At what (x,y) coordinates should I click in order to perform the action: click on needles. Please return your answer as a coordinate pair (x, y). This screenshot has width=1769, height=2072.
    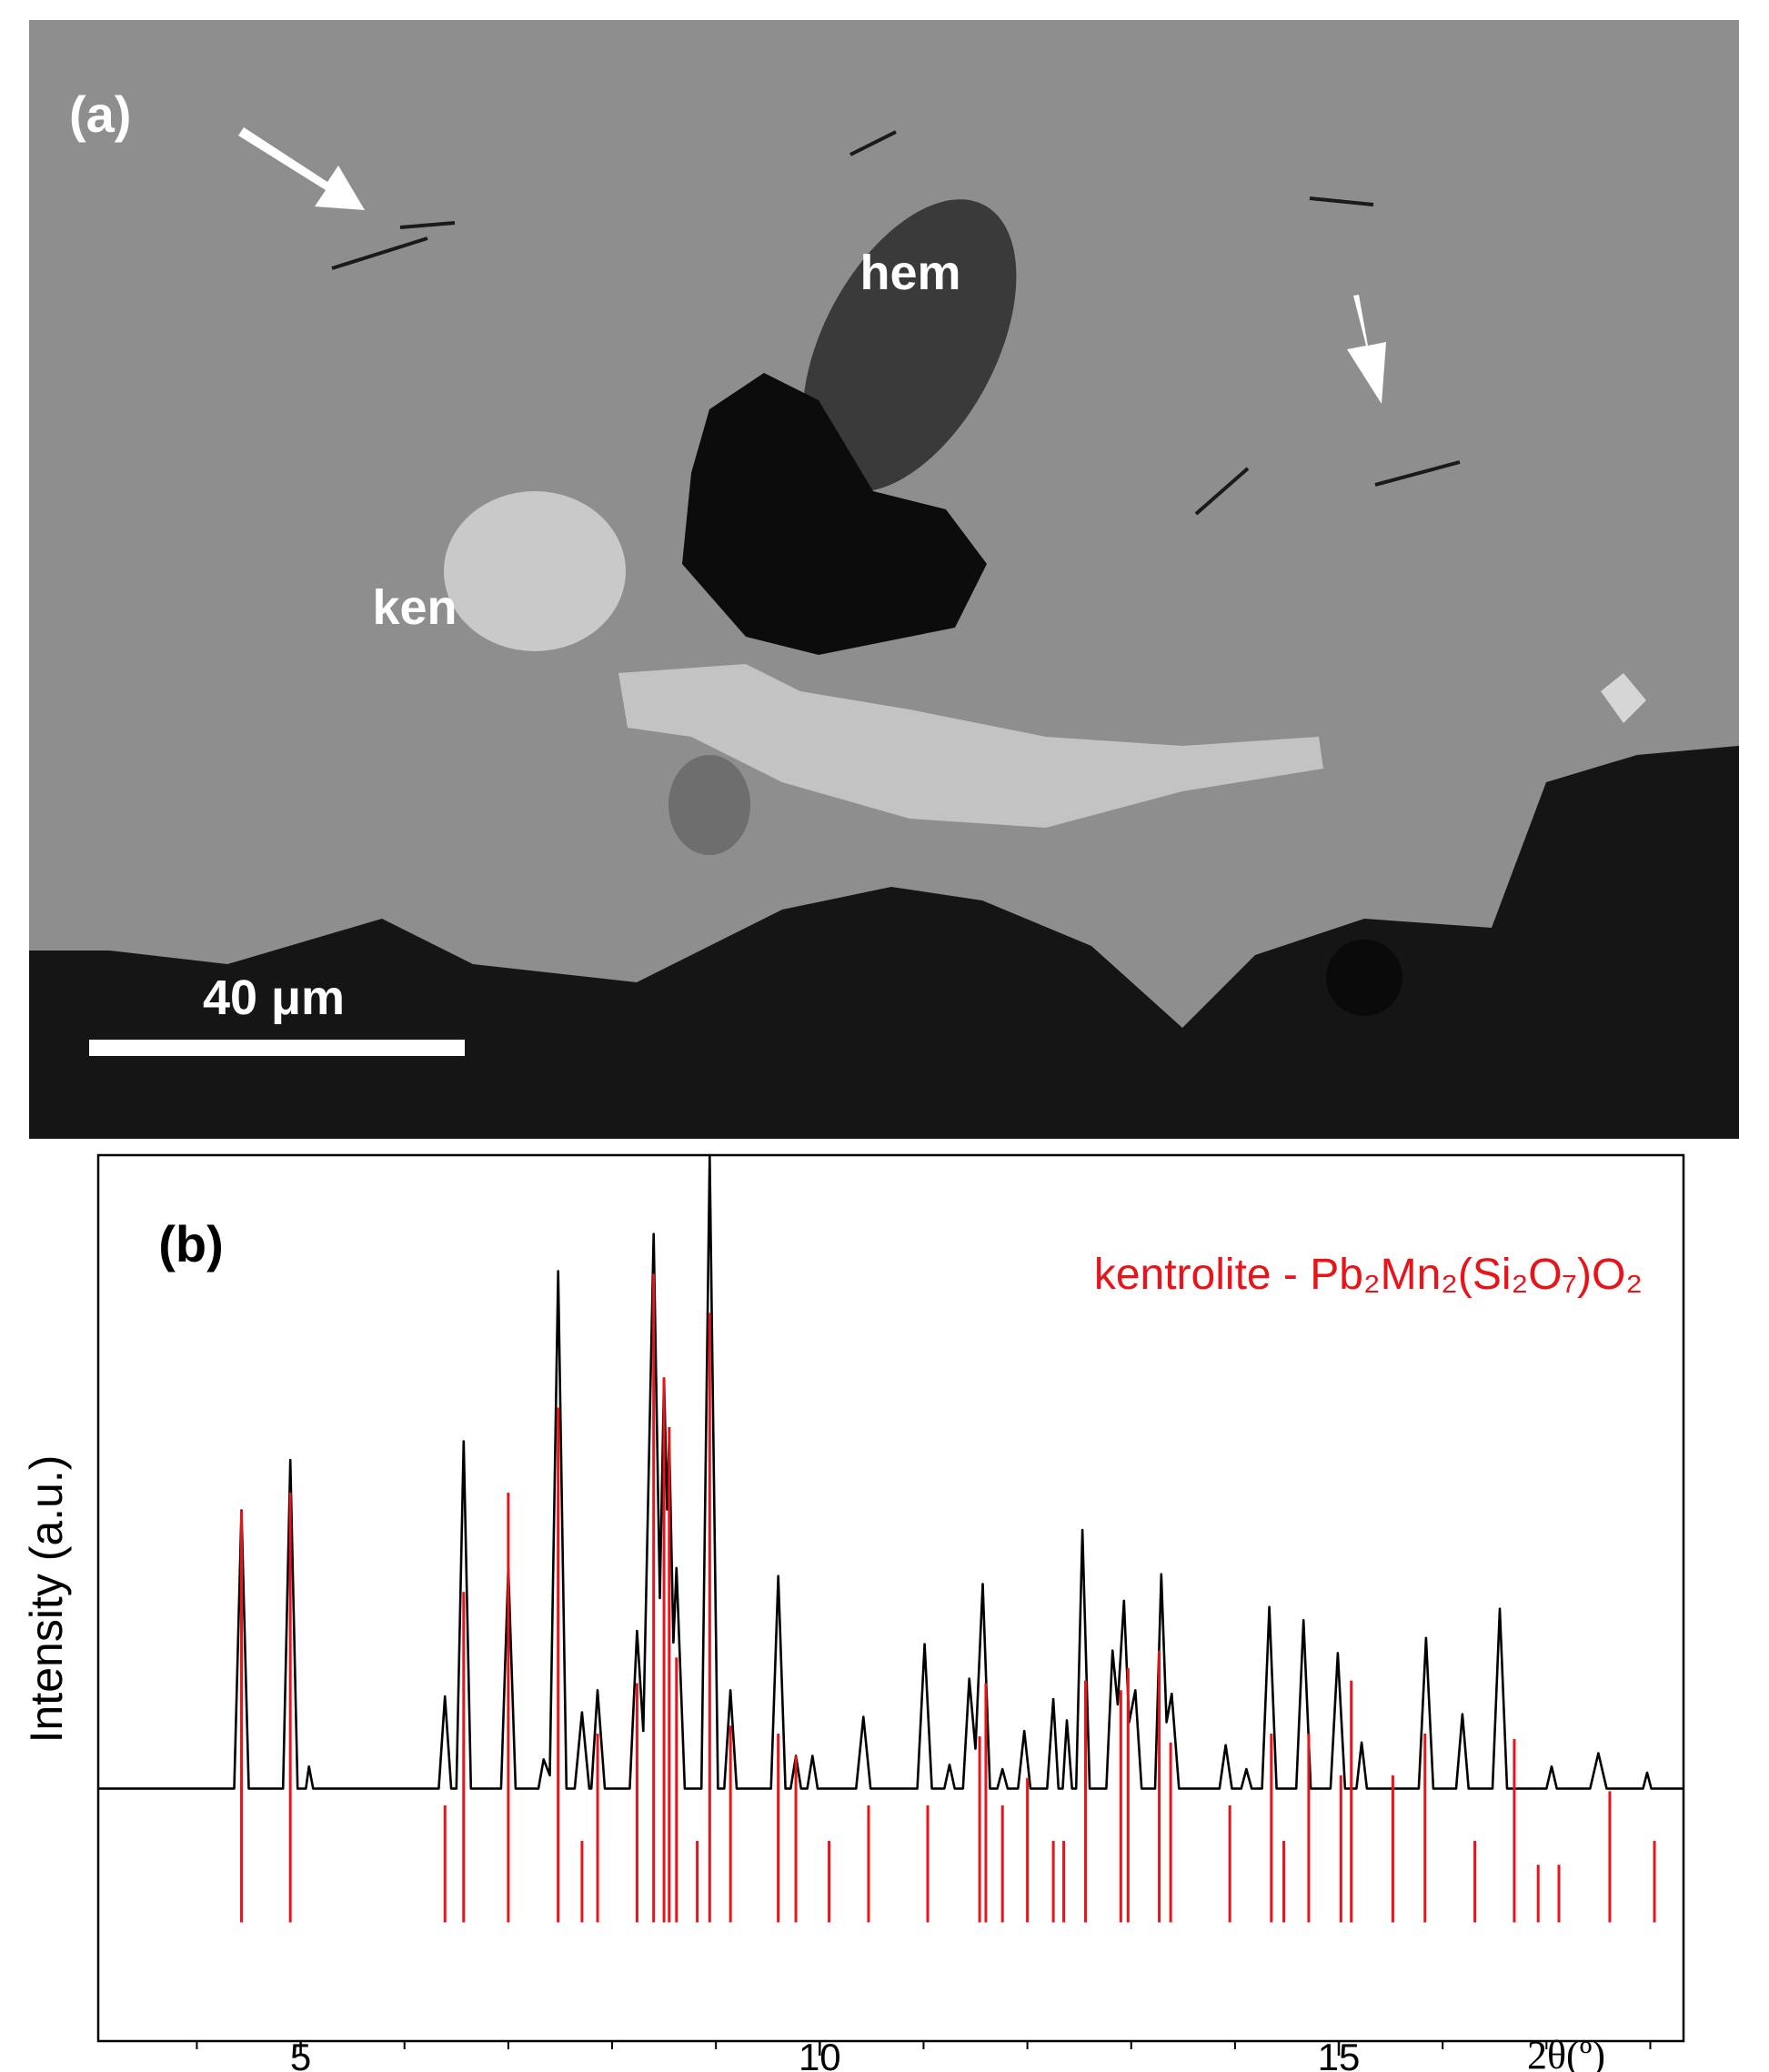
    Looking at the image, I should click on (896, 323).